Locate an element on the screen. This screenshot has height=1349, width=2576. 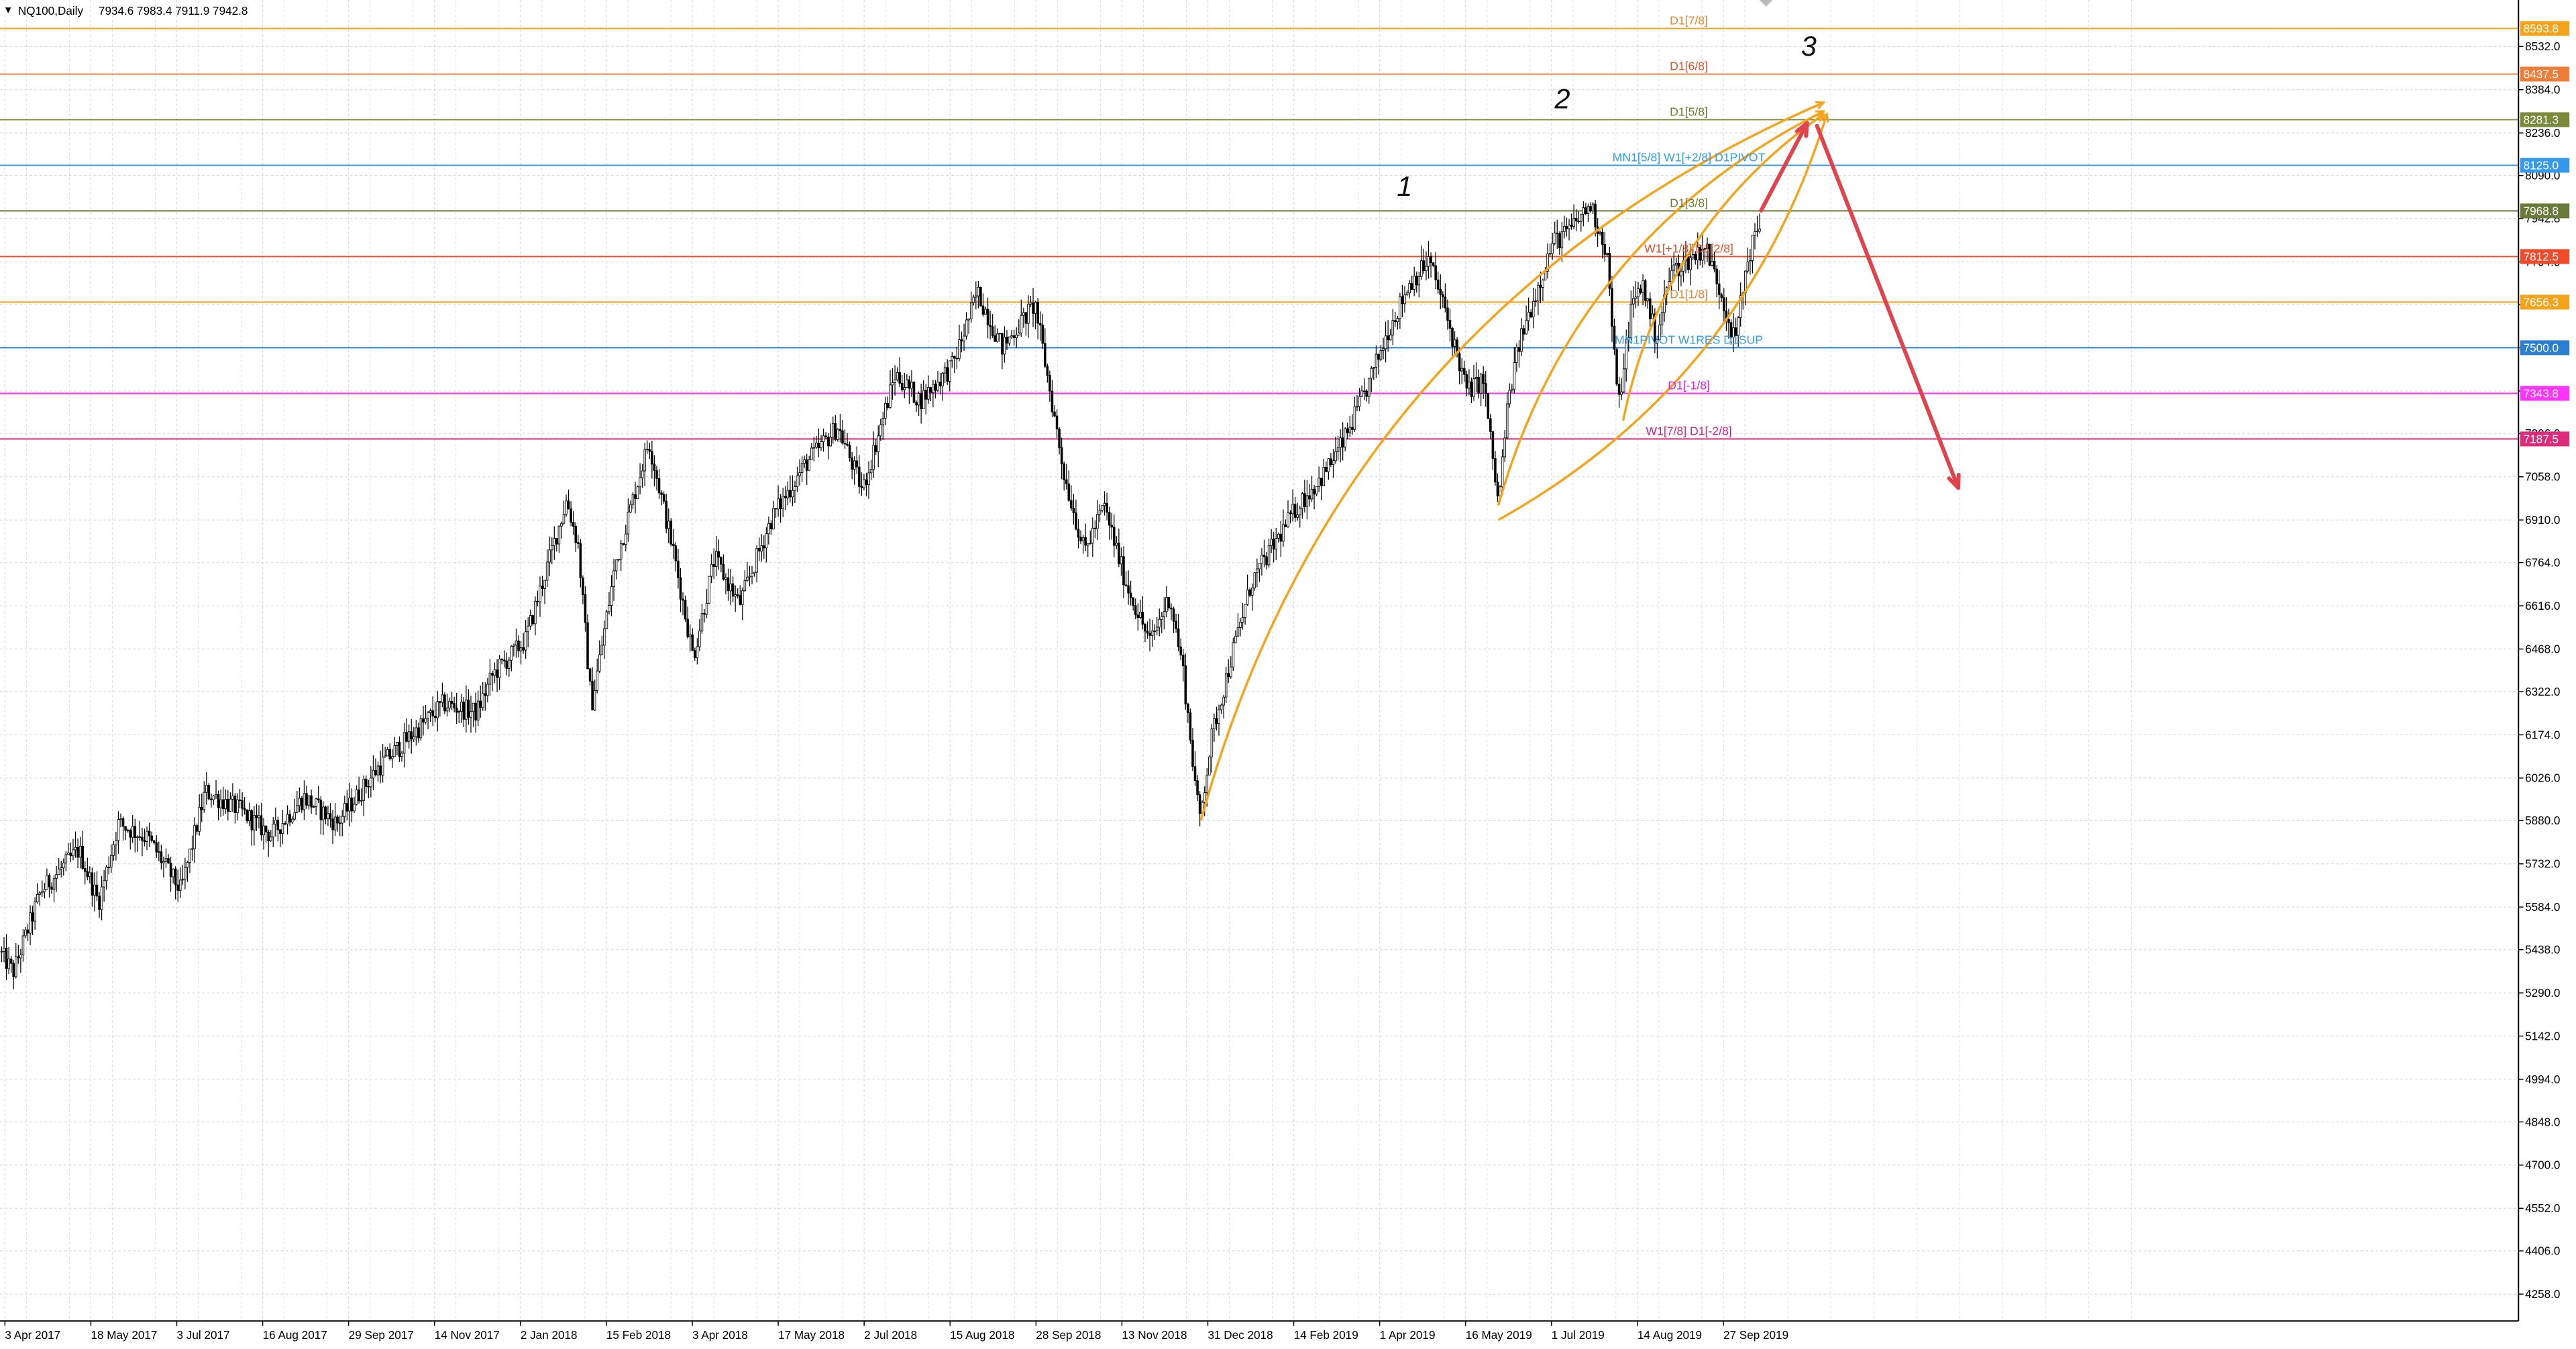
y-tick-label: 6174.0 is located at coordinates (2542, 734).